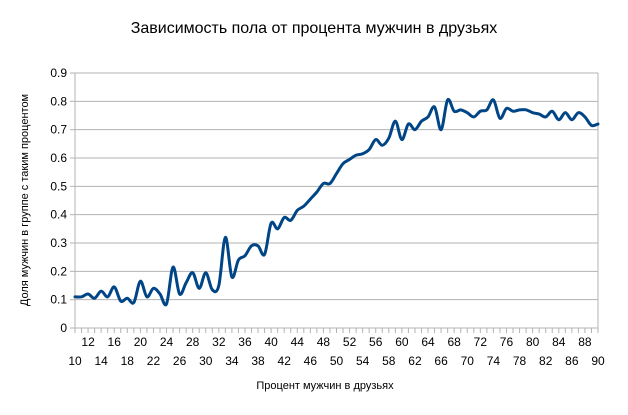  What do you see at coordinates (350, 342) in the screenshot?
I see `x-tick-label: 52` at bounding box center [350, 342].